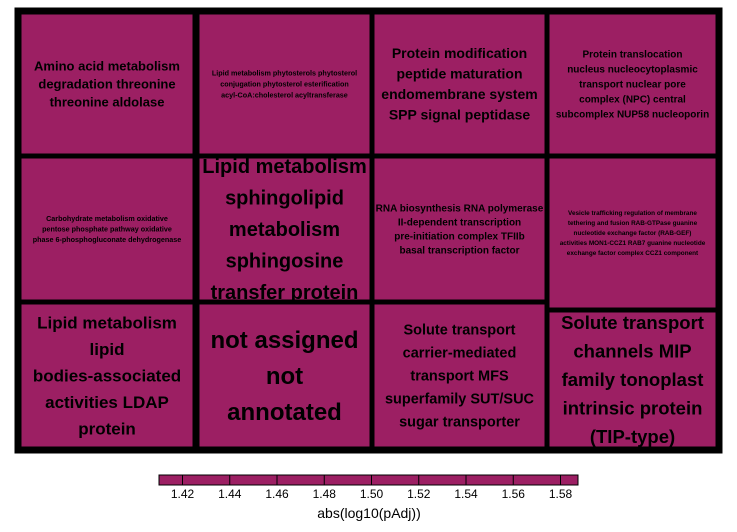  What do you see at coordinates (368, 480) in the screenshot?
I see `legend-color-bar` at bounding box center [368, 480].